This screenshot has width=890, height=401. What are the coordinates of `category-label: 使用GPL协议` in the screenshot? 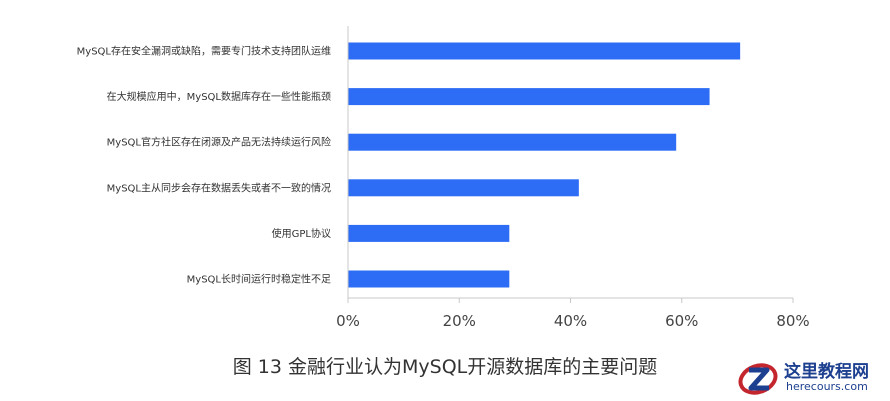 It's located at (301, 233).